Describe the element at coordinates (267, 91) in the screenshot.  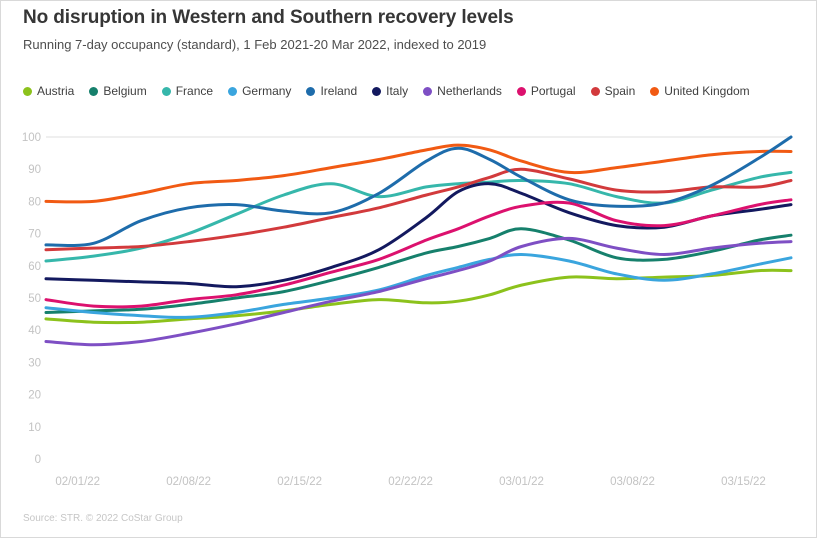
I see `legend-label: Germany` at that location.